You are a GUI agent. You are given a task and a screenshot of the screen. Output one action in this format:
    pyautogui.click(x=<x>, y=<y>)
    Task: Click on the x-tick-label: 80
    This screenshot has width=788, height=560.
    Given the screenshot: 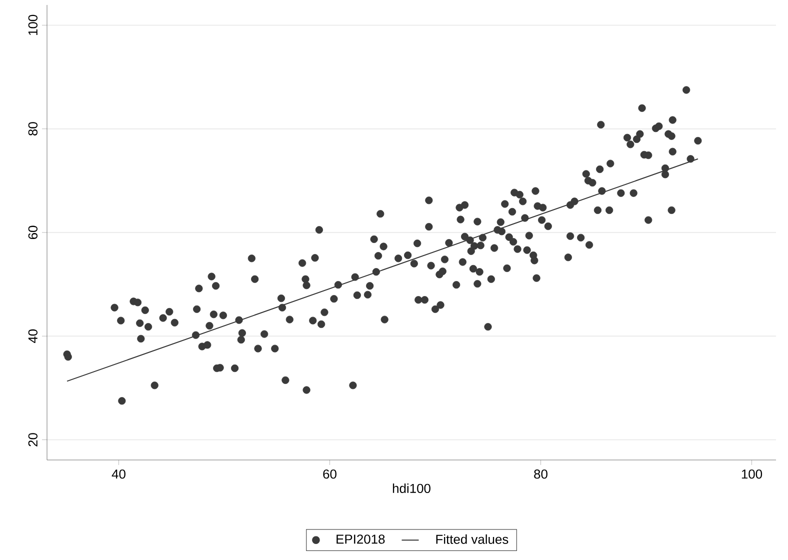 What is the action you would take?
    pyautogui.click(x=541, y=474)
    